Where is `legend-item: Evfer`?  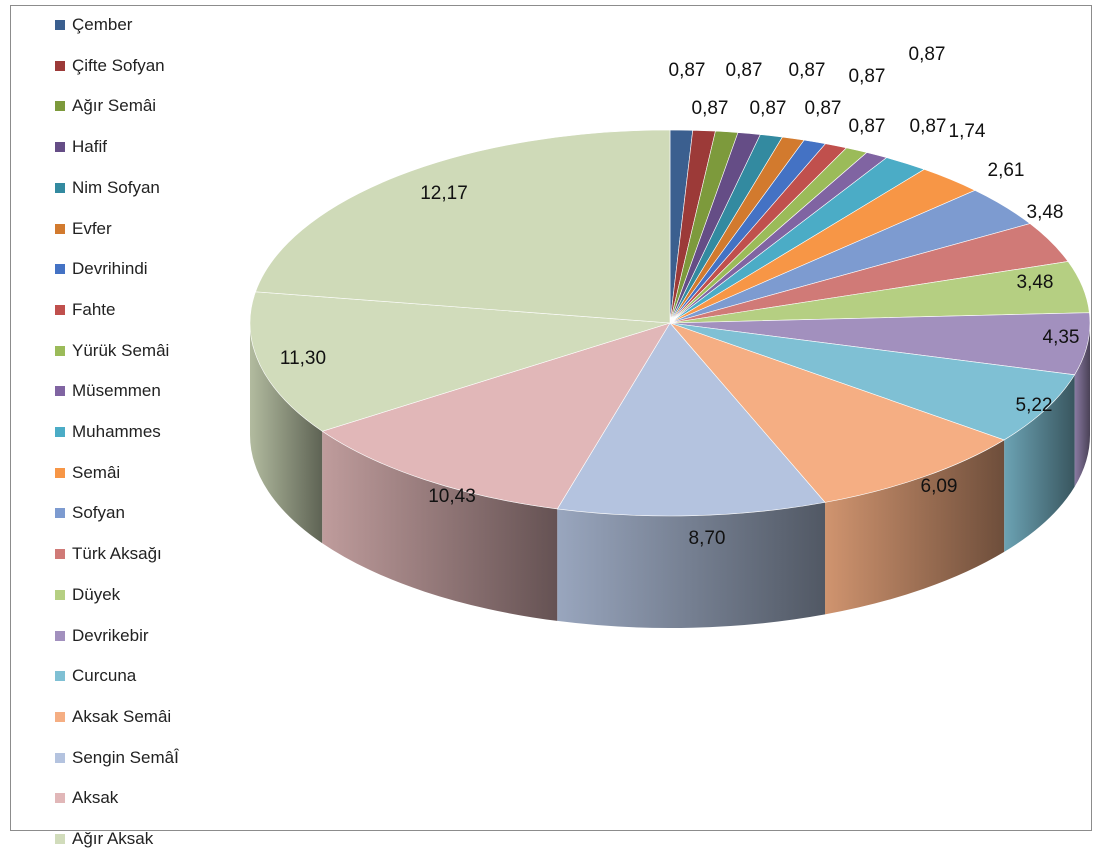
legend-item: Evfer is located at coordinates (83, 229).